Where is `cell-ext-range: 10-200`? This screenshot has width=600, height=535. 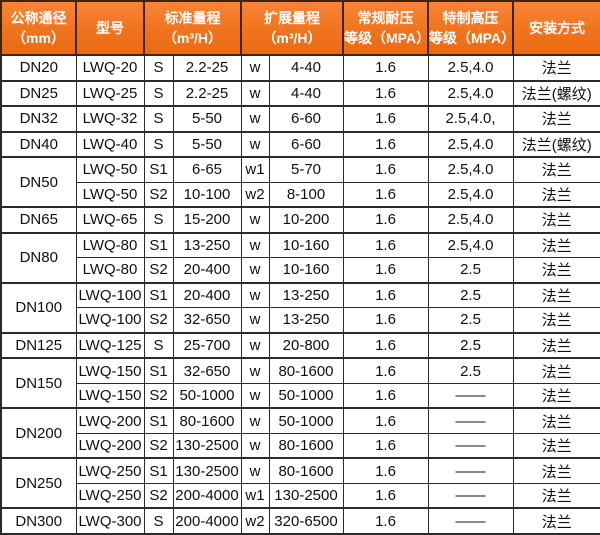 cell-ext-range: 10-200 is located at coordinates (306, 220).